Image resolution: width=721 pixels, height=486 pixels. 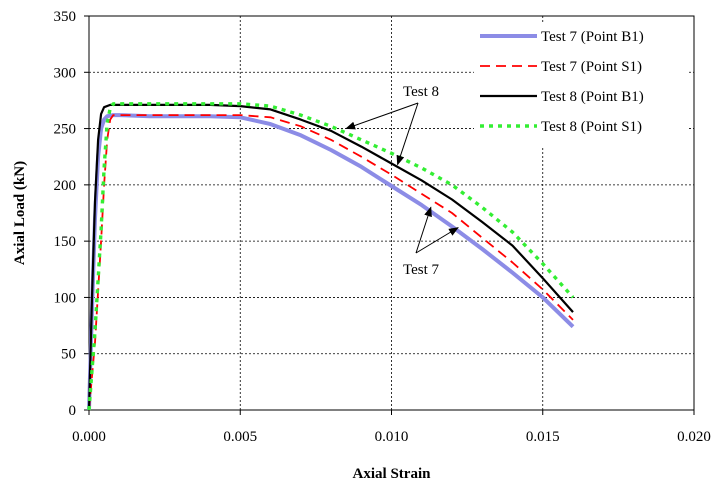 I want to click on y-tick-label: 100, so click(x=65, y=298).